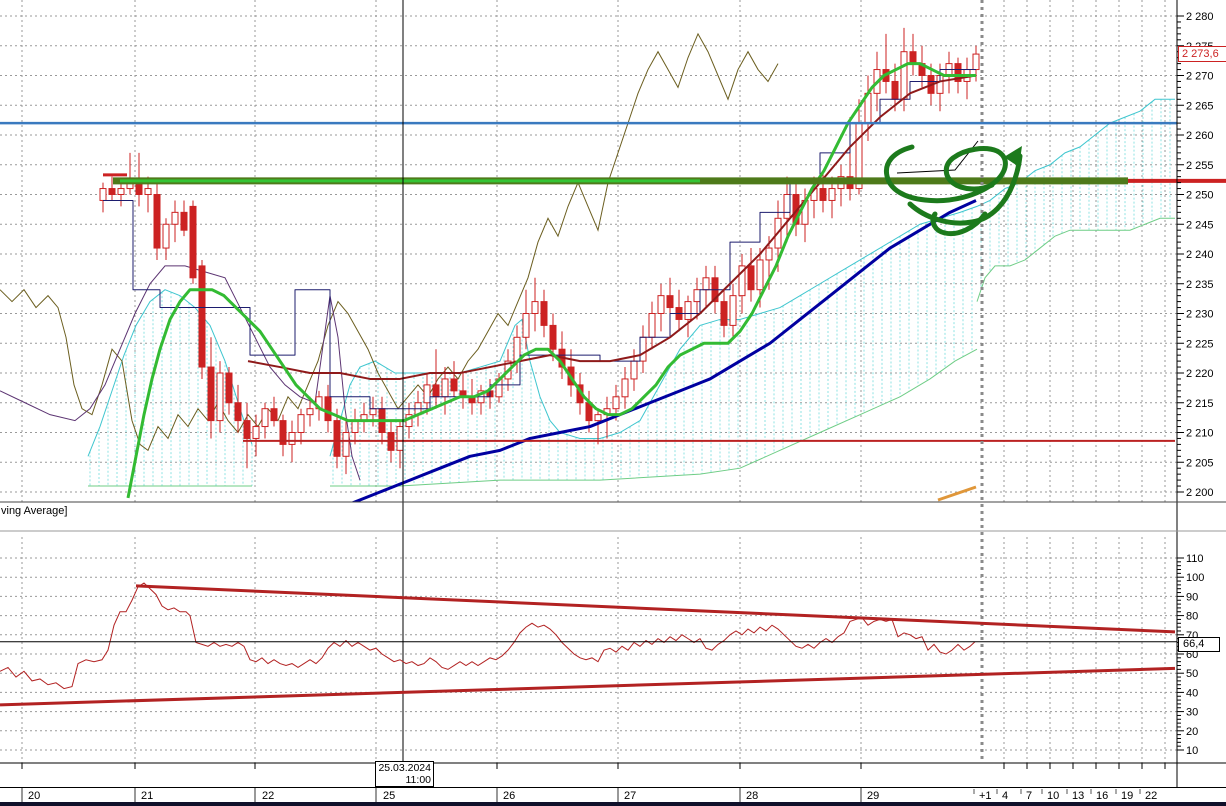 This screenshot has height=806, width=1226. Describe the element at coordinates (985, 796) in the screenshot. I see `time-axis-future-label: +1` at that location.